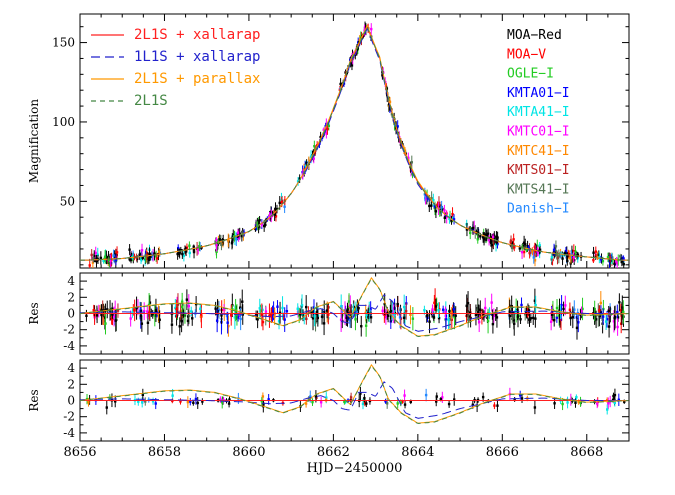 The image size is (675, 495). I want to click on y-tick-label: 0, so click(71, 401).